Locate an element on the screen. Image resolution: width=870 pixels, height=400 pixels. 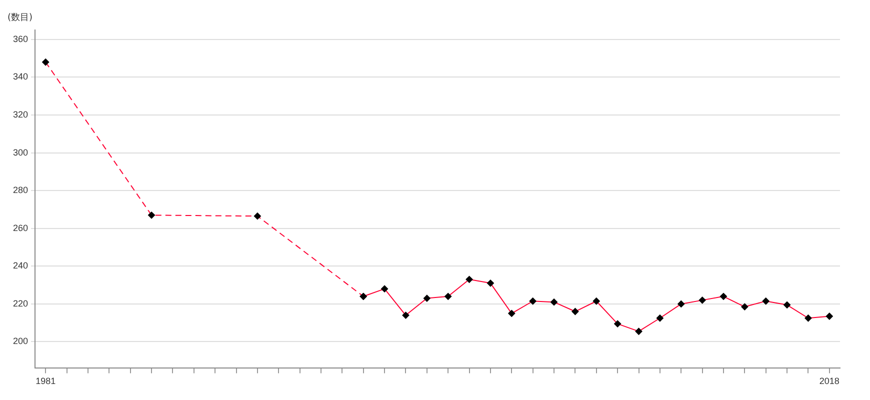
y-tick-label: 360 is located at coordinates (20, 39).